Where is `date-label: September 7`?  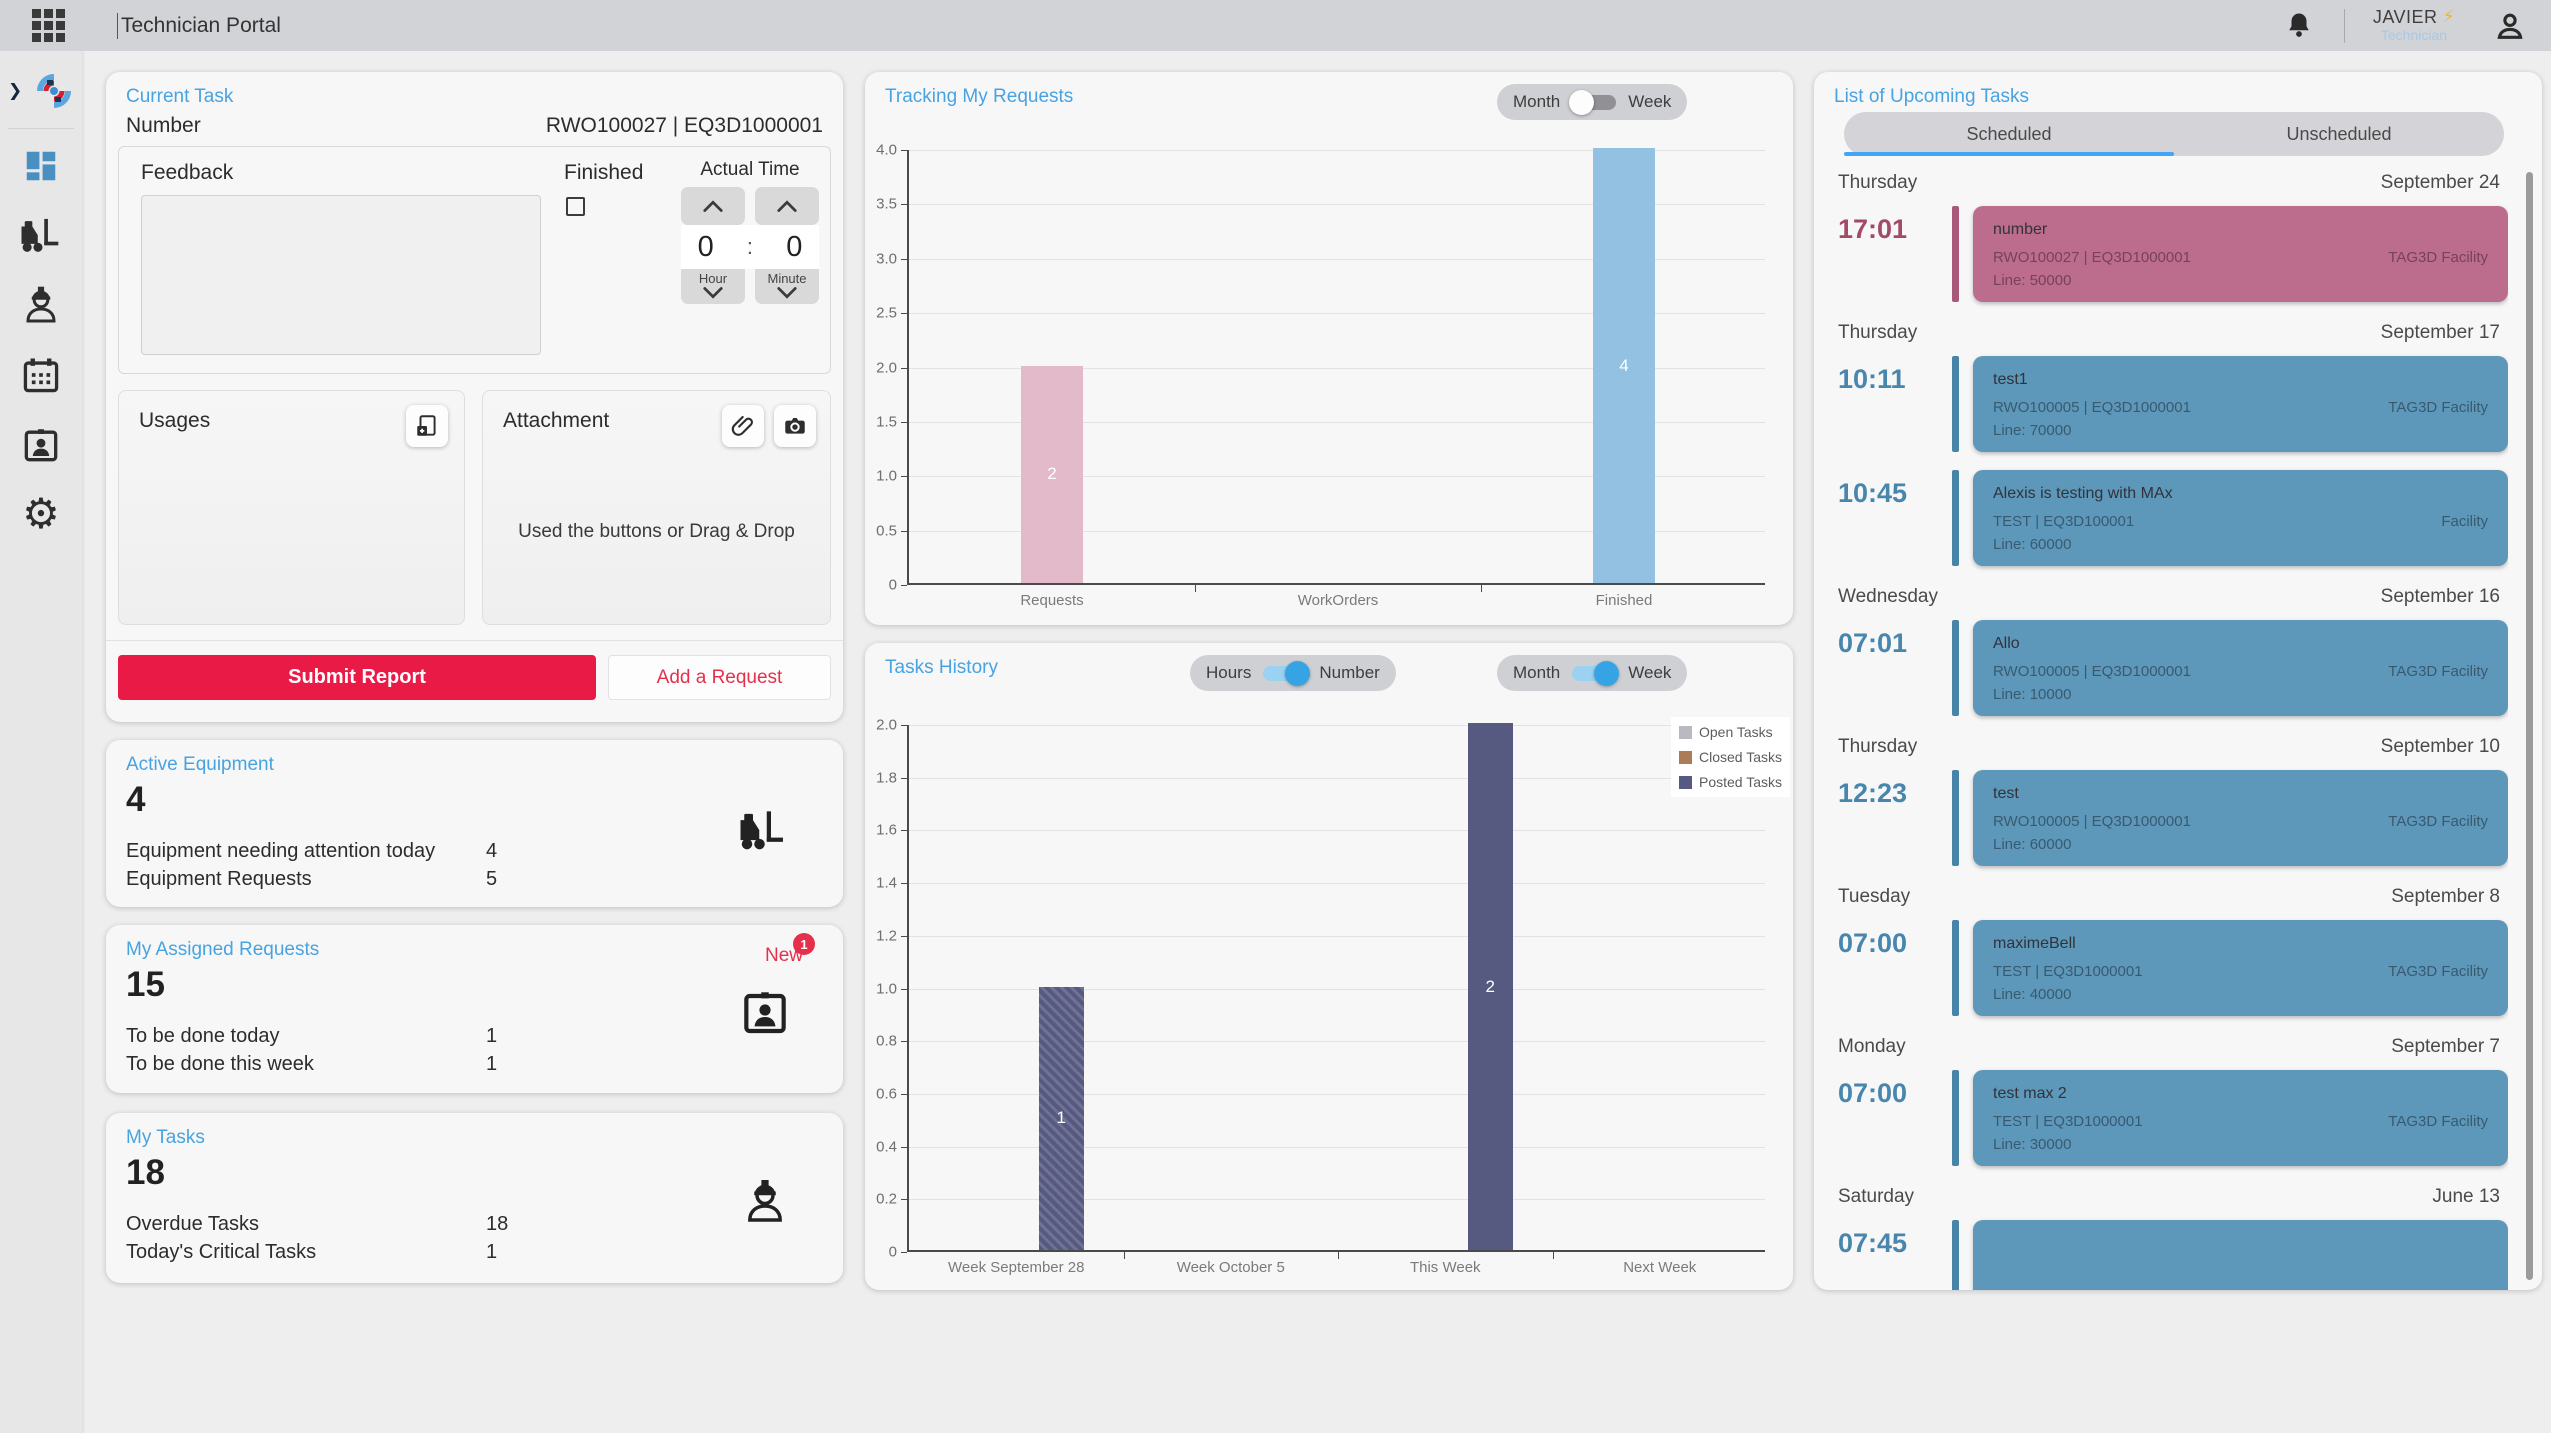 date-label: September 7 is located at coordinates (2445, 1046).